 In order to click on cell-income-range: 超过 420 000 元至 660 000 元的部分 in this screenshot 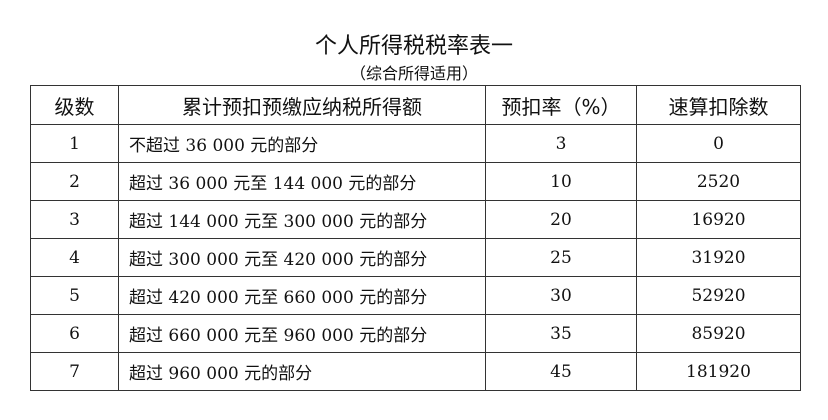, I will do `click(302, 295)`.